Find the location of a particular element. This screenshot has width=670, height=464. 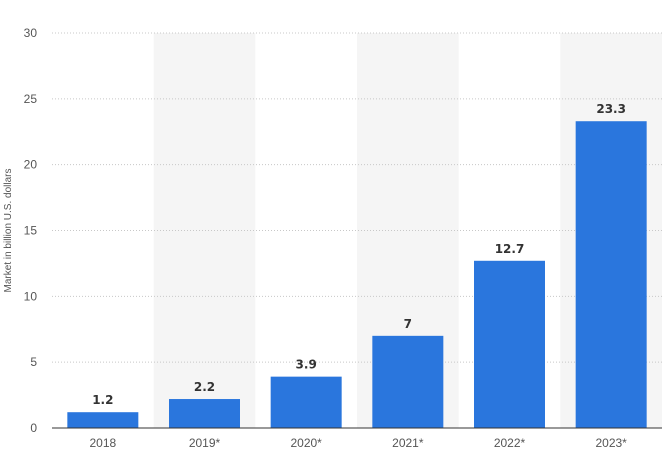

y-tick-label: 5 is located at coordinates (33, 362).